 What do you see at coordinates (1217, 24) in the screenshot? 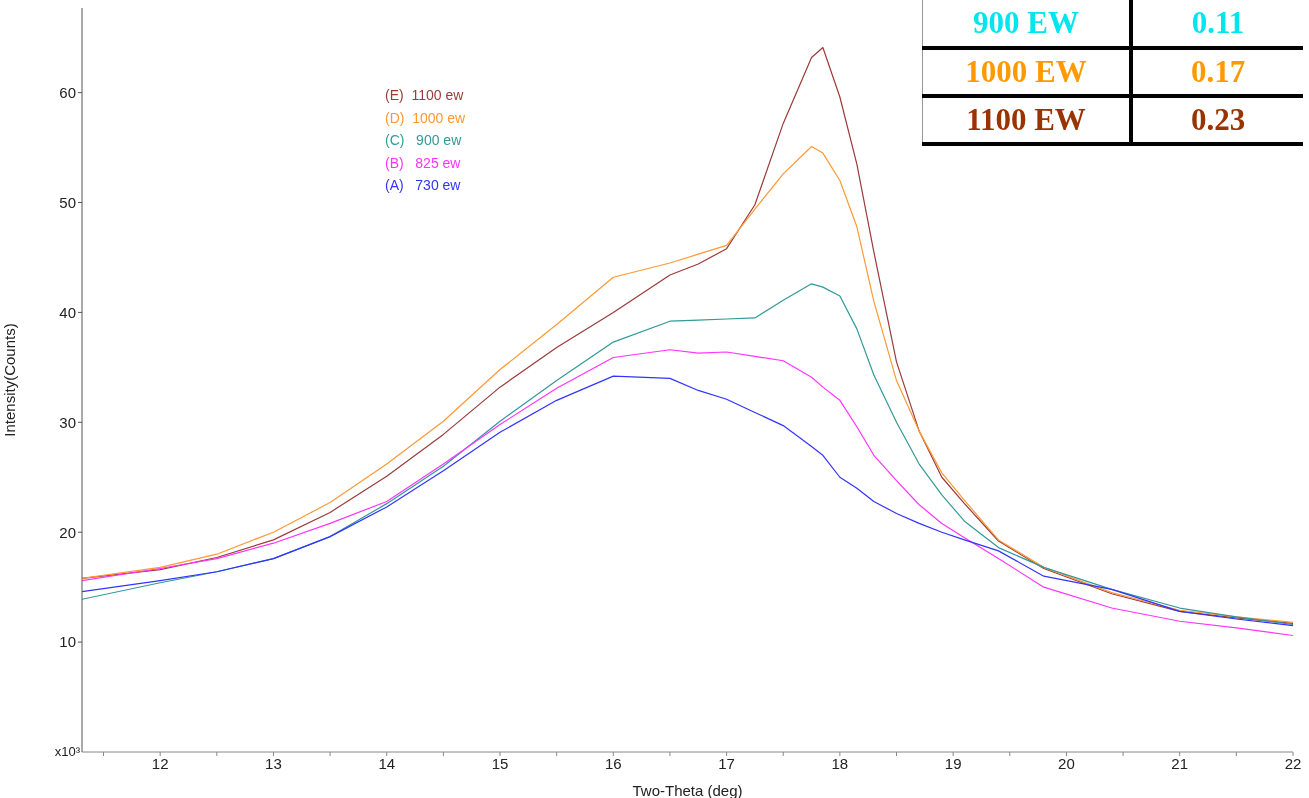
I see `annotation: 0.11` at bounding box center [1217, 24].